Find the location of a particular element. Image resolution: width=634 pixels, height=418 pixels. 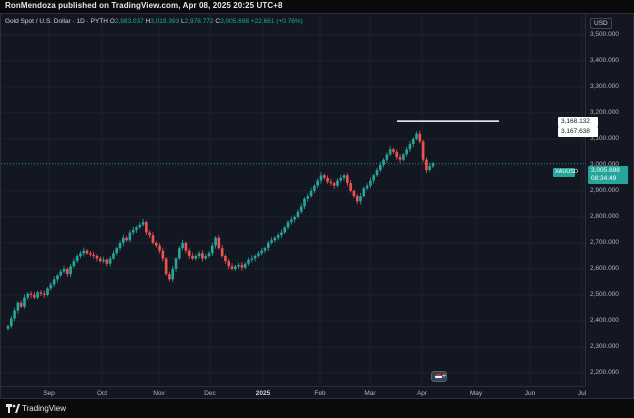

time-tick-label: Feb is located at coordinates (320, 393).